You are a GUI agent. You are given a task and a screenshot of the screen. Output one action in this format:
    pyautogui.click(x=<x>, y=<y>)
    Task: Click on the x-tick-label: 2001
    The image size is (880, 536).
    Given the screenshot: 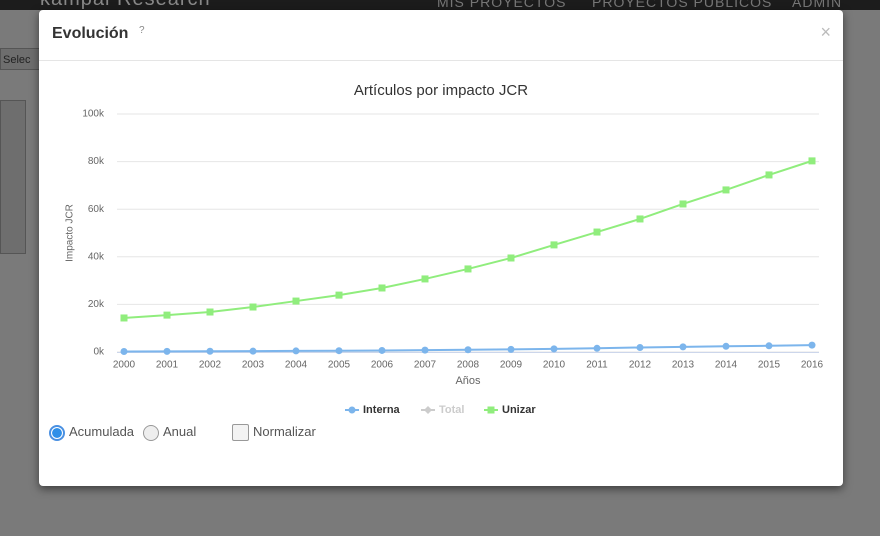 What is the action you would take?
    pyautogui.click(x=167, y=365)
    